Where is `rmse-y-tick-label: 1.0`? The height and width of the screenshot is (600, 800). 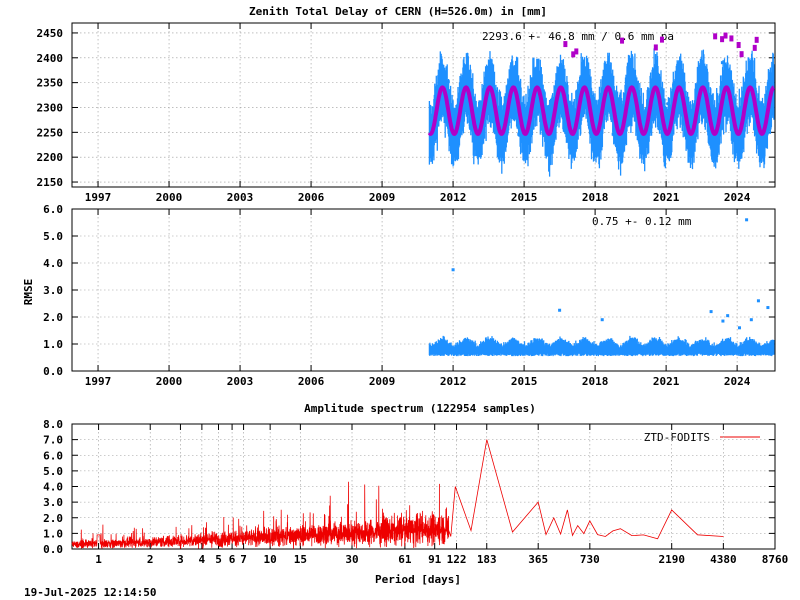
rmse-y-tick-label: 1.0 is located at coordinates (53, 344).